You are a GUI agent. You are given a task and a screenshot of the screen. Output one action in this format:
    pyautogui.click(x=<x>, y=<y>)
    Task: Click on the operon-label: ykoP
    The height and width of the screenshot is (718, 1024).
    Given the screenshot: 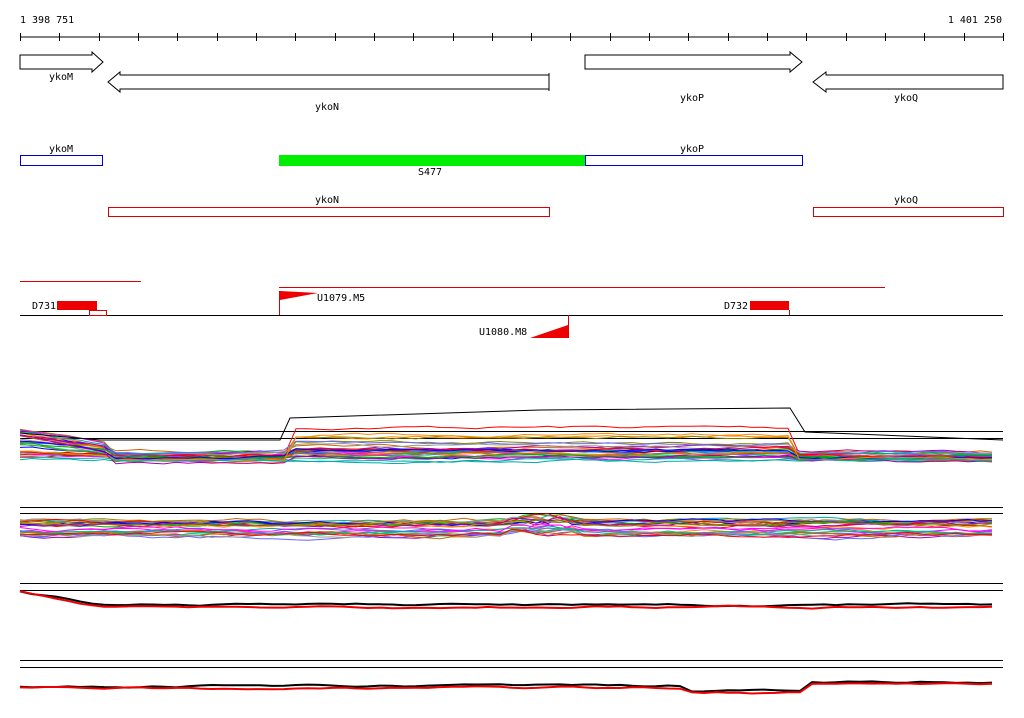 What is the action you would take?
    pyautogui.click(x=692, y=149)
    